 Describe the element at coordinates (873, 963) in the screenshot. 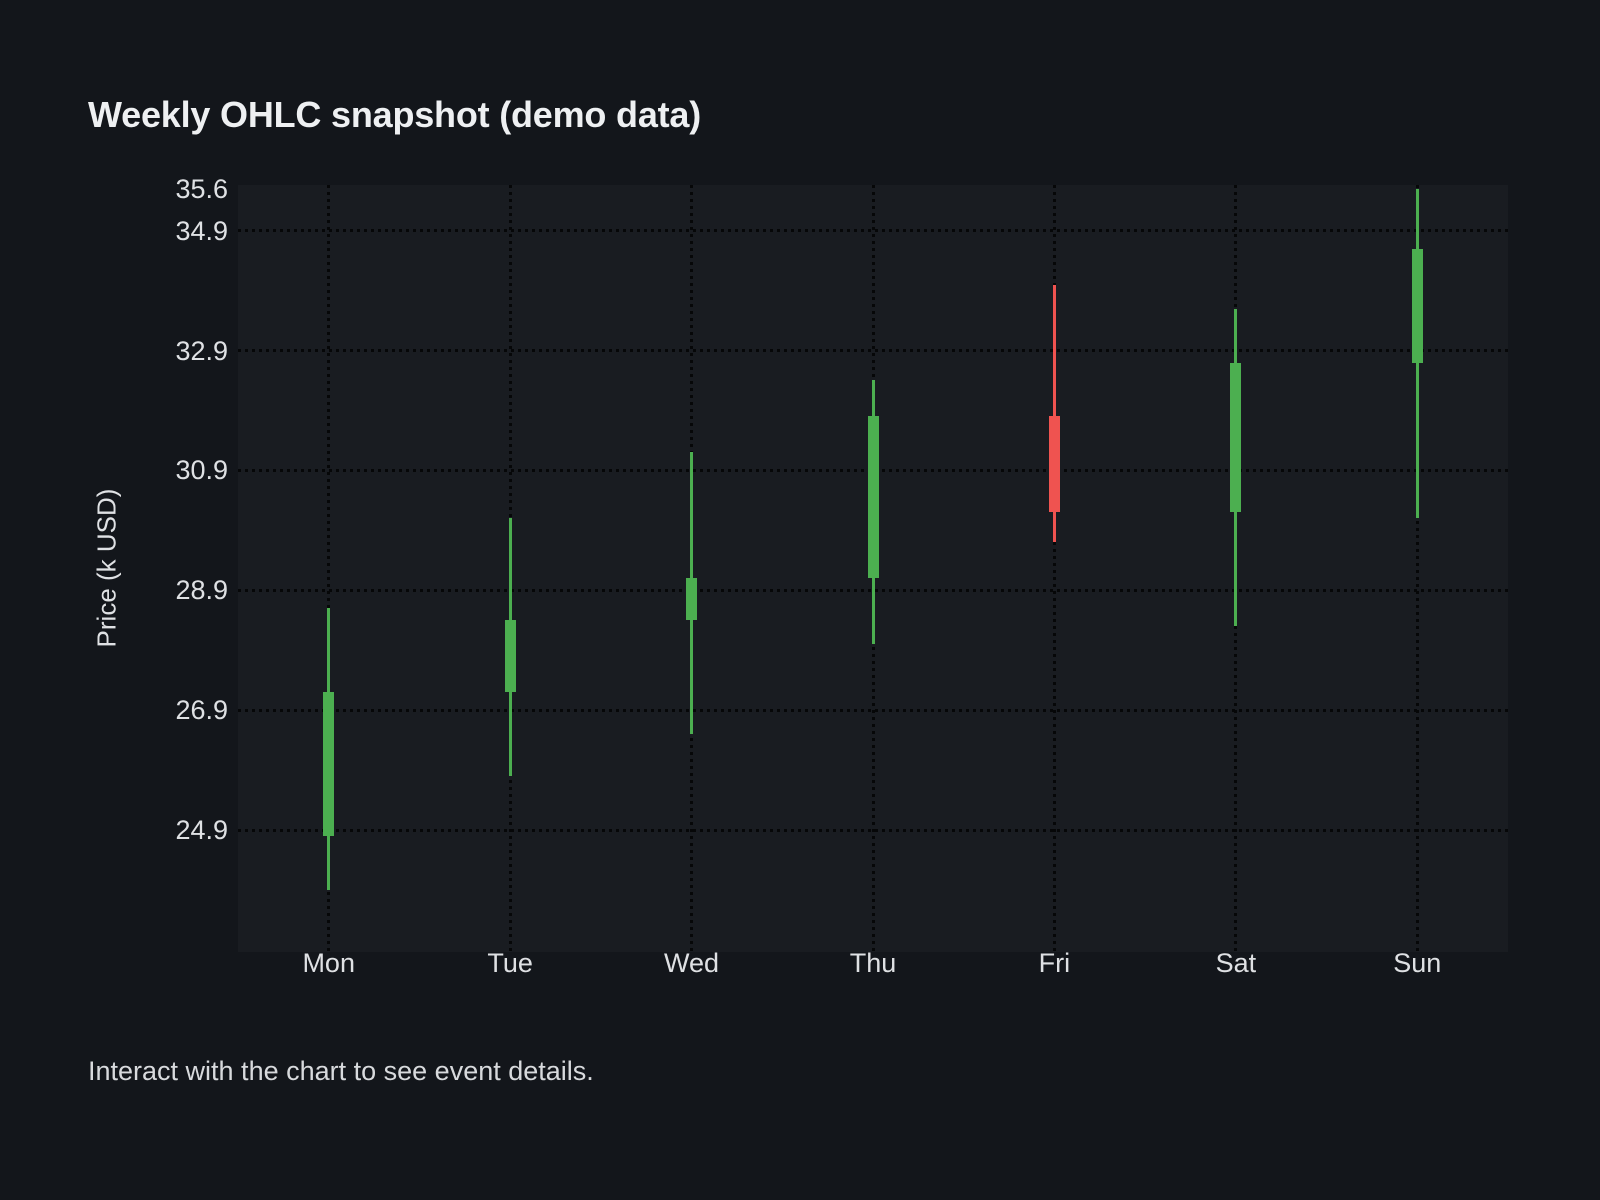

I see `x-tick-label-thu: Thu` at that location.